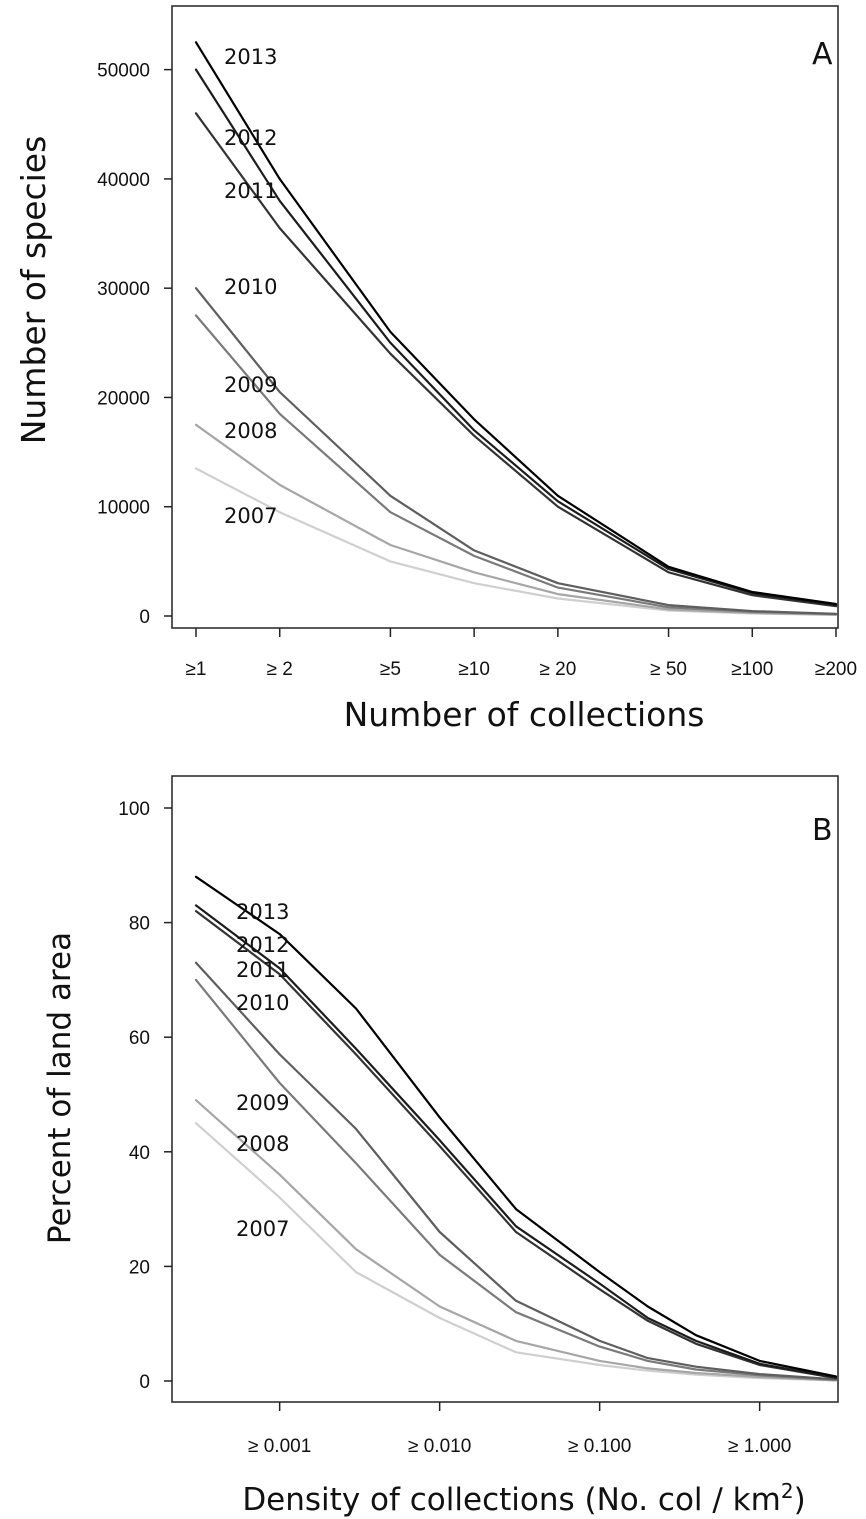 This screenshot has width=866, height=1519. Describe the element at coordinates (822, 830) in the screenshot. I see `panel-b-letter: B` at that location.